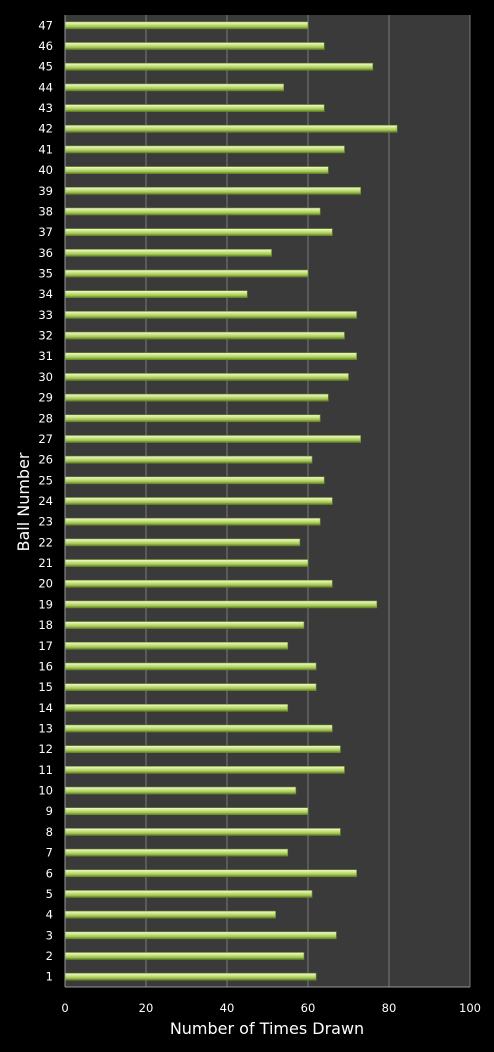  What do you see at coordinates (49, 956) in the screenshot?
I see `y-tick-label: 2` at bounding box center [49, 956].